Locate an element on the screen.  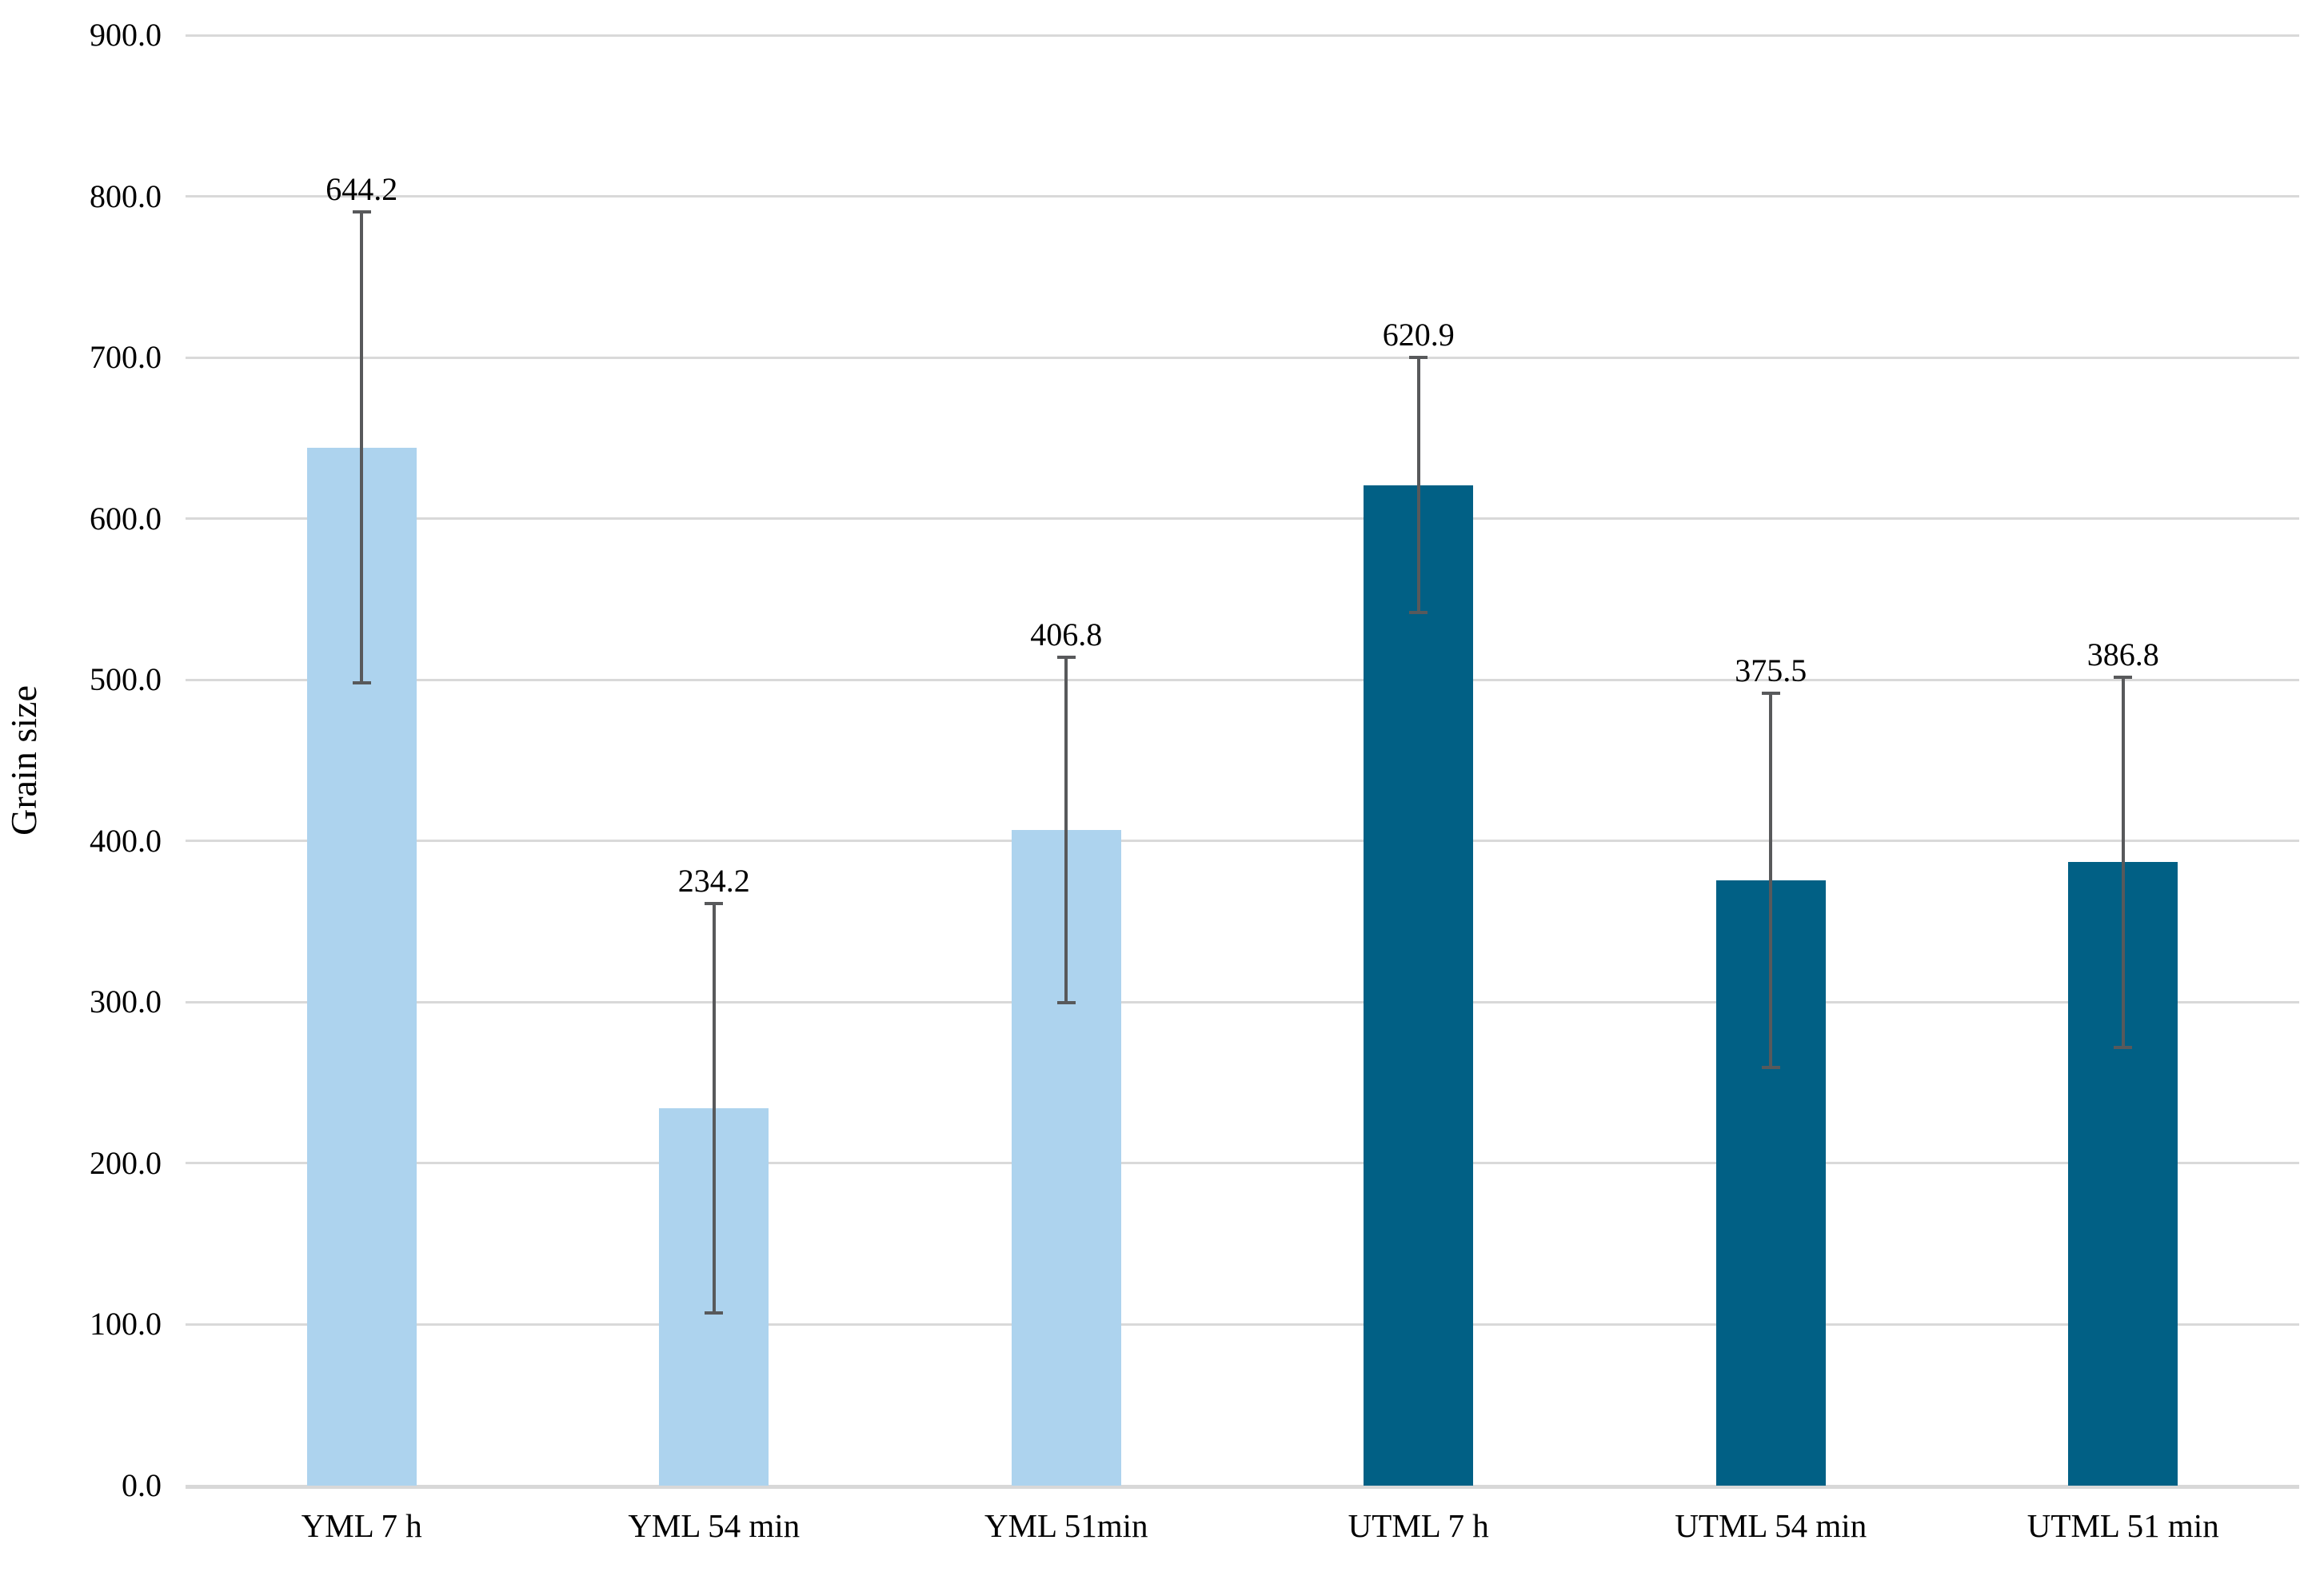
data-label: 234.2 is located at coordinates (713, 880).